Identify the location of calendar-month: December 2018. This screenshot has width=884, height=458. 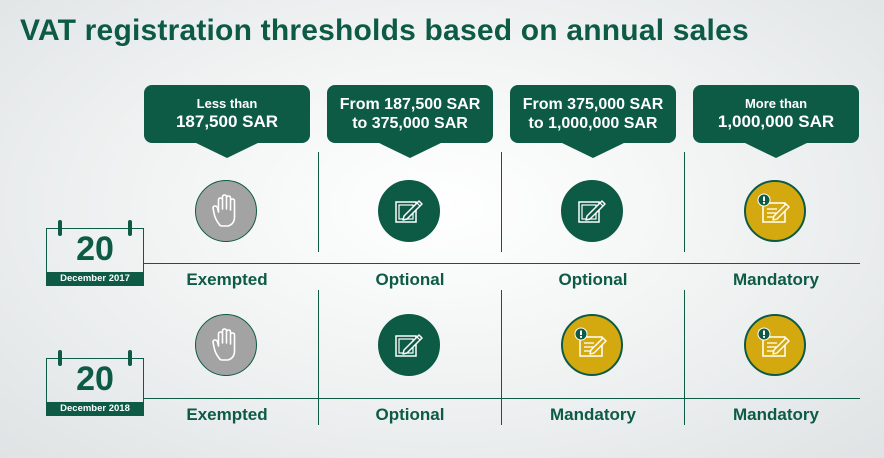
(95, 409).